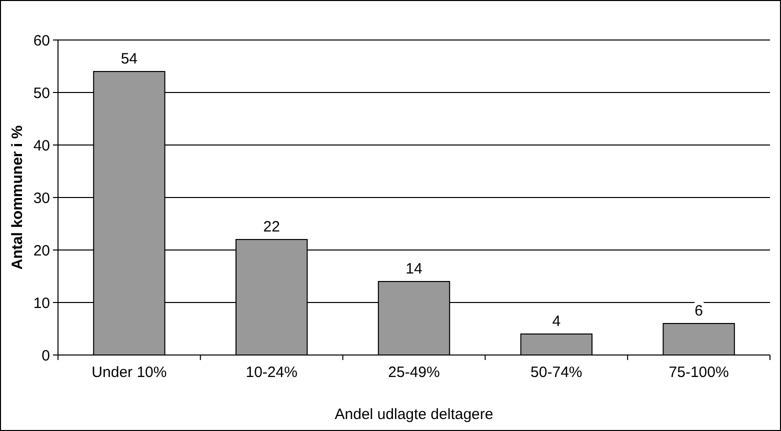  Describe the element at coordinates (129, 372) in the screenshot. I see `x-tick-label: Under 10%` at that location.